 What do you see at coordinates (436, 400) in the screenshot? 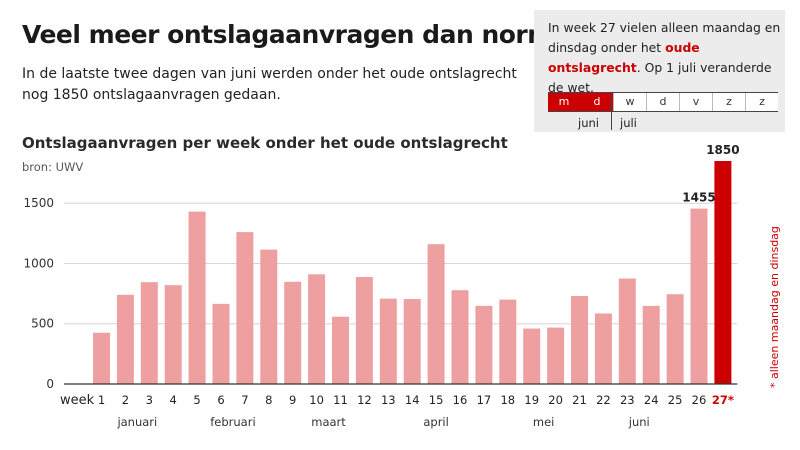
I see `x-tick-label: 15` at bounding box center [436, 400].